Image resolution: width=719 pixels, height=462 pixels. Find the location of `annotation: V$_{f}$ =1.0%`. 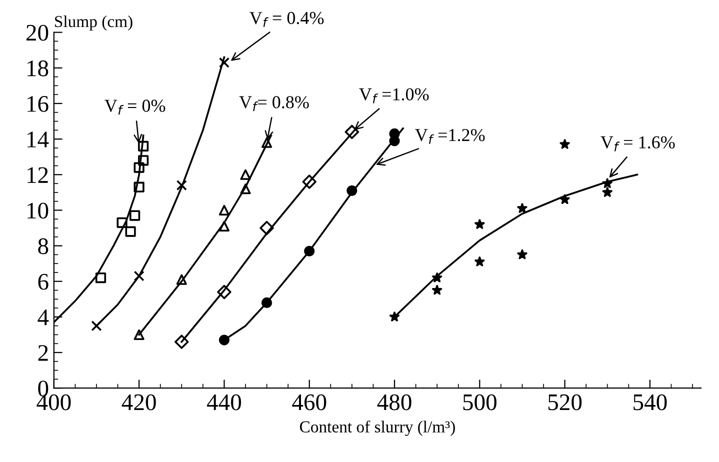

annotation: V$_{f}$ =1.0% is located at coordinates (394, 96).